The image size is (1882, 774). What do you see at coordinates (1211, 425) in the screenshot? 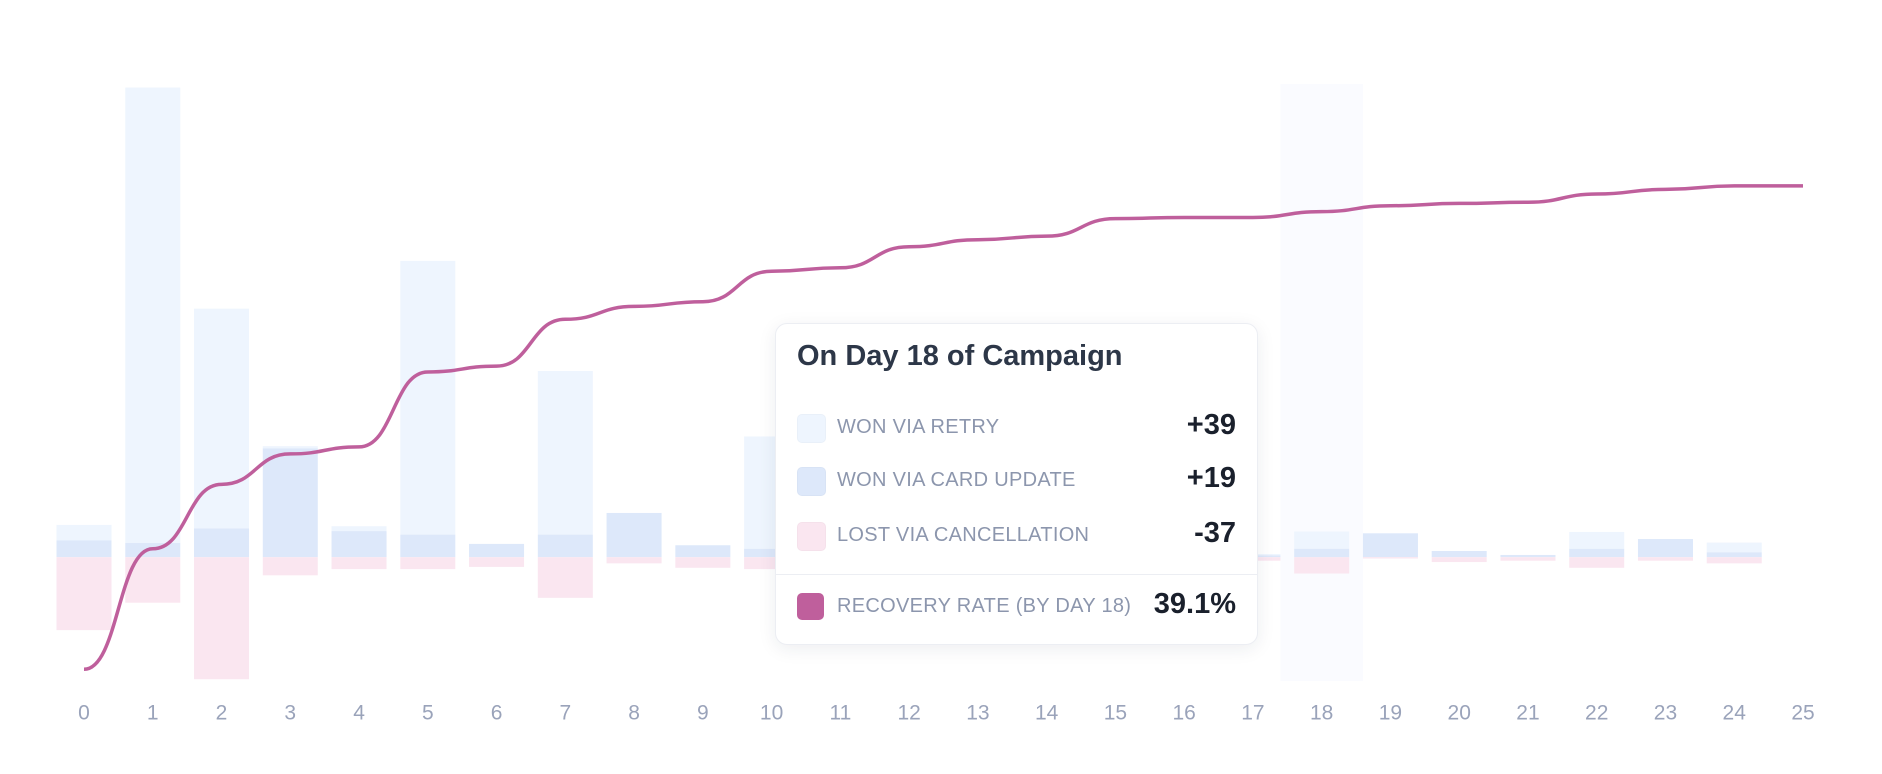
I see `series-value: +39` at bounding box center [1211, 425].